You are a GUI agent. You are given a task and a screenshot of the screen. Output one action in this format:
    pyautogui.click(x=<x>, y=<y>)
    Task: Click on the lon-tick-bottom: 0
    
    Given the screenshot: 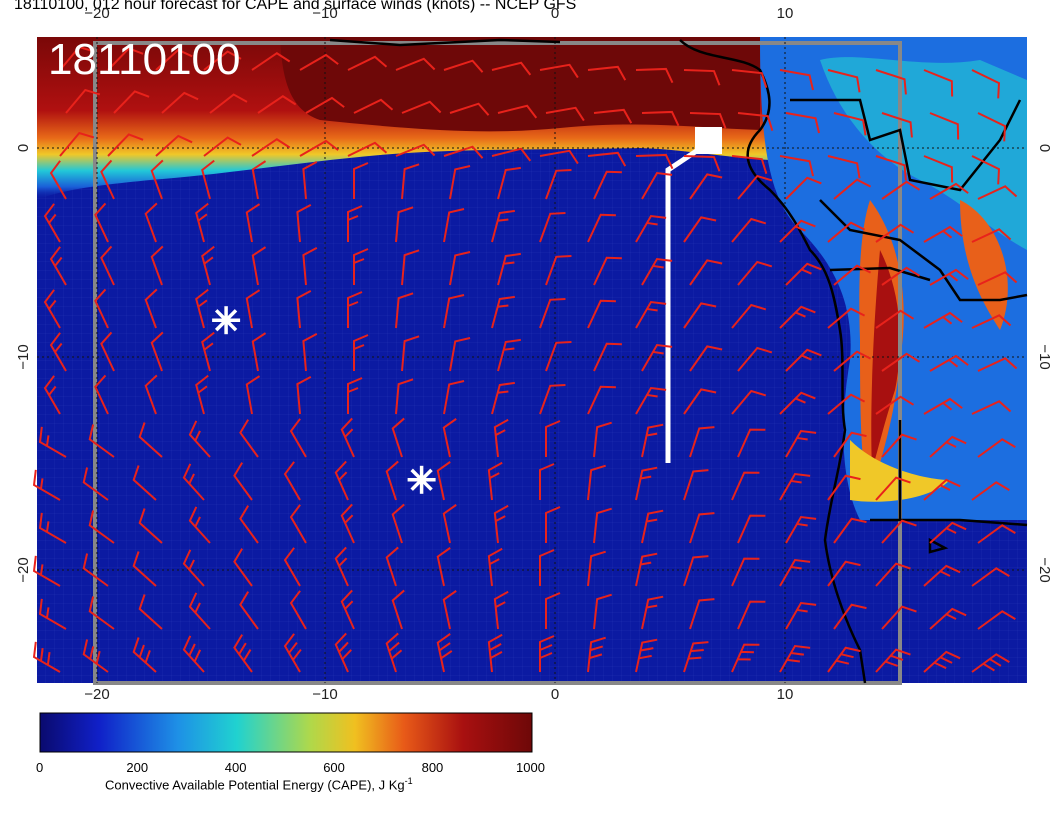 What is the action you would take?
    pyautogui.click(x=555, y=694)
    